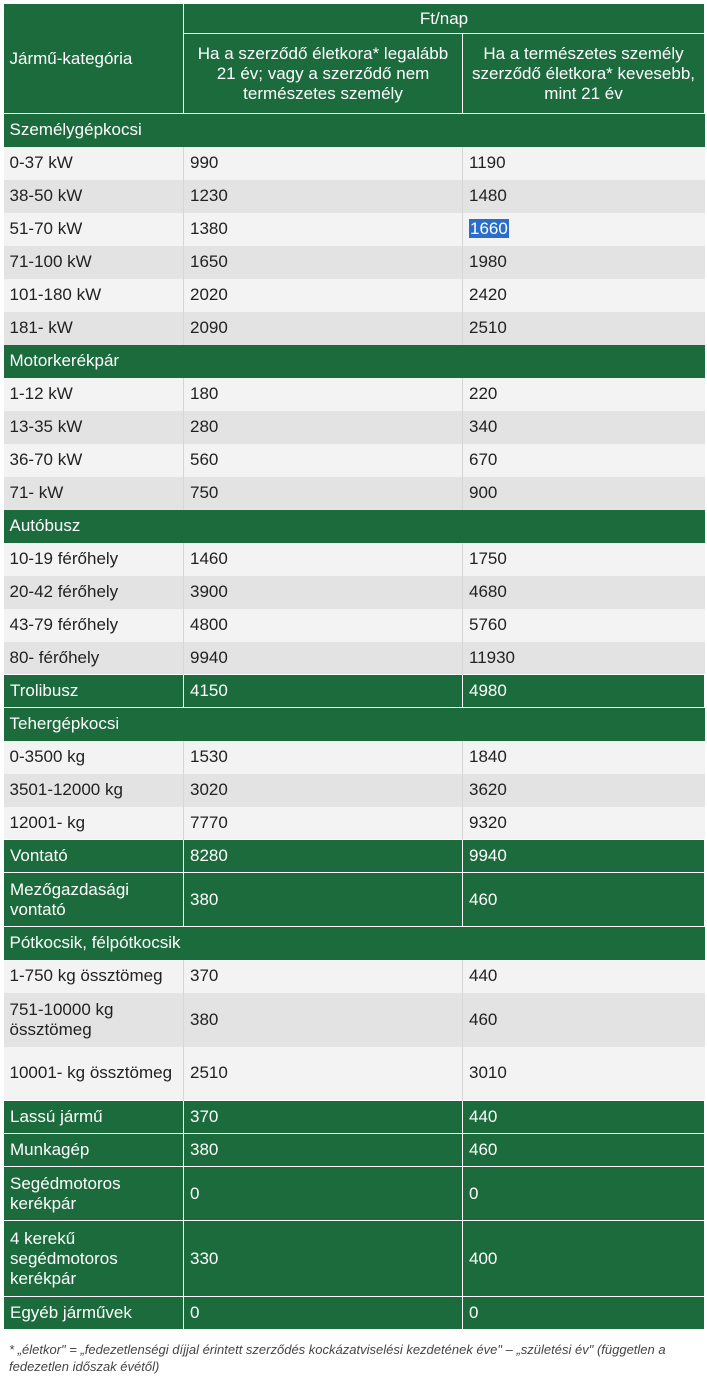 This screenshot has height=1384, width=707. I want to click on row-label: 10001- kg össztömeg, so click(93, 1073).